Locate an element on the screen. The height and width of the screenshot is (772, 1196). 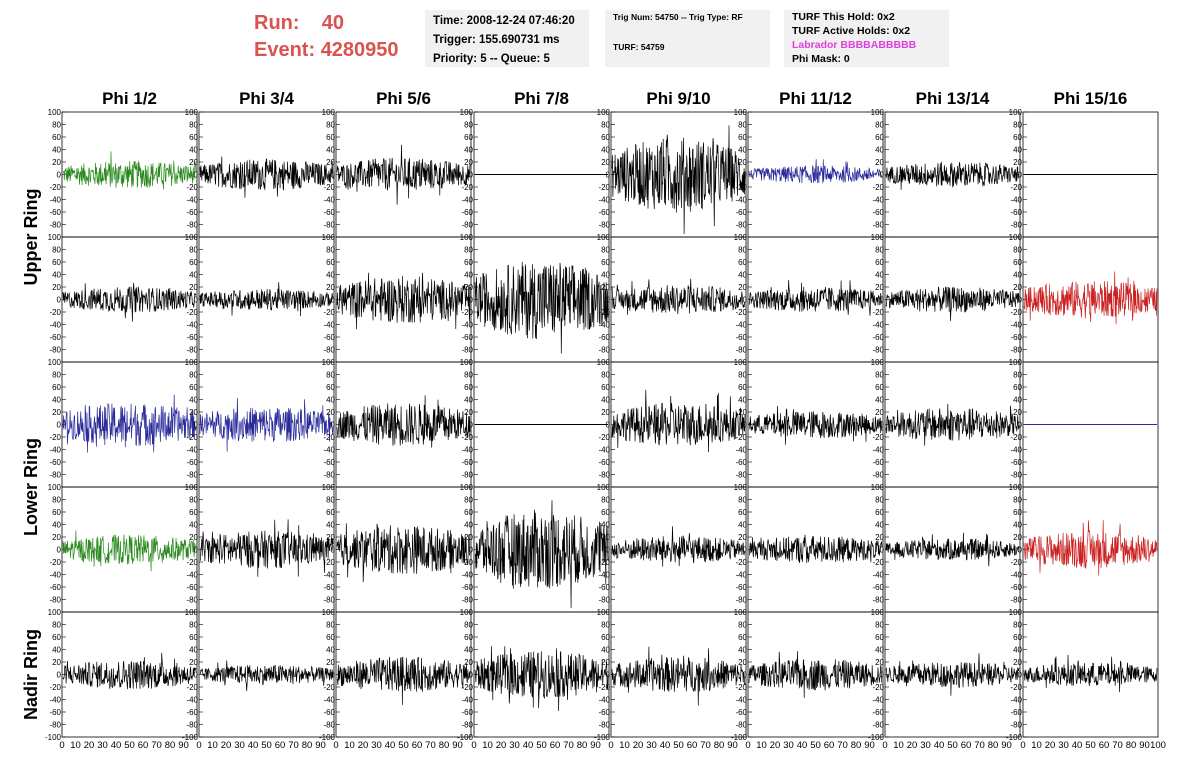
x-tick-label: 100 is located at coordinates (1158, 745).